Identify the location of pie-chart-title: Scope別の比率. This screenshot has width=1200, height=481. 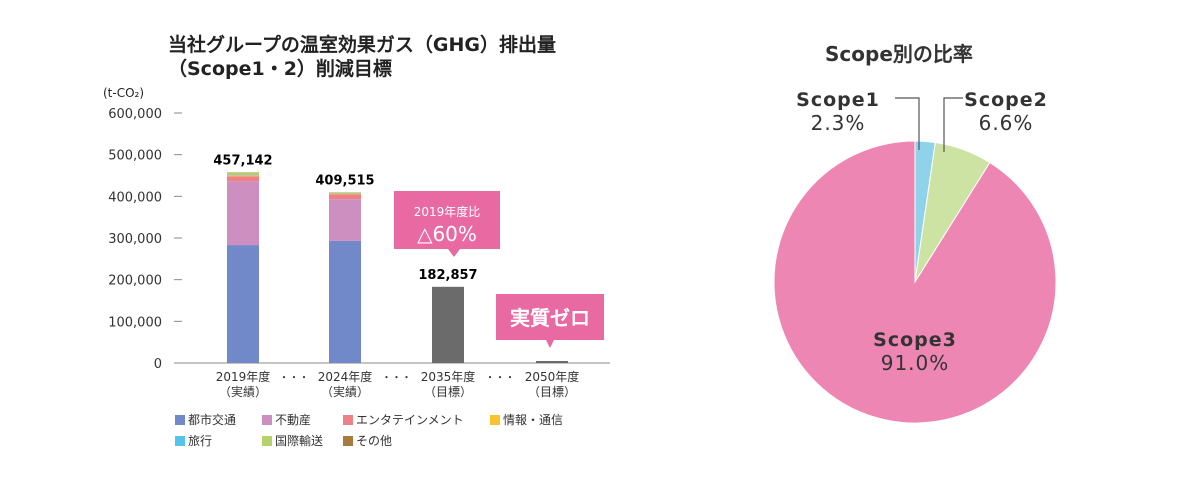
(899, 54).